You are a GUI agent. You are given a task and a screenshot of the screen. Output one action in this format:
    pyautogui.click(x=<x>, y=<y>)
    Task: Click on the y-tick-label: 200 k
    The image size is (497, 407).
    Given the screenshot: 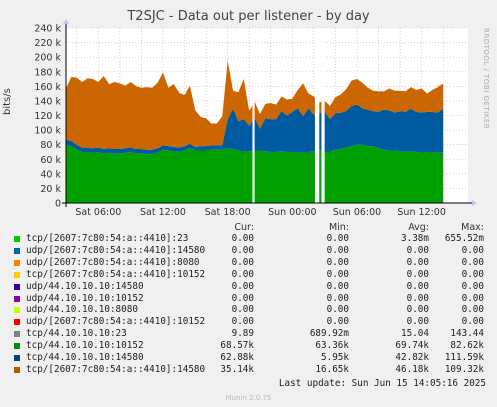 What is the action you would take?
    pyautogui.click(x=47, y=58)
    